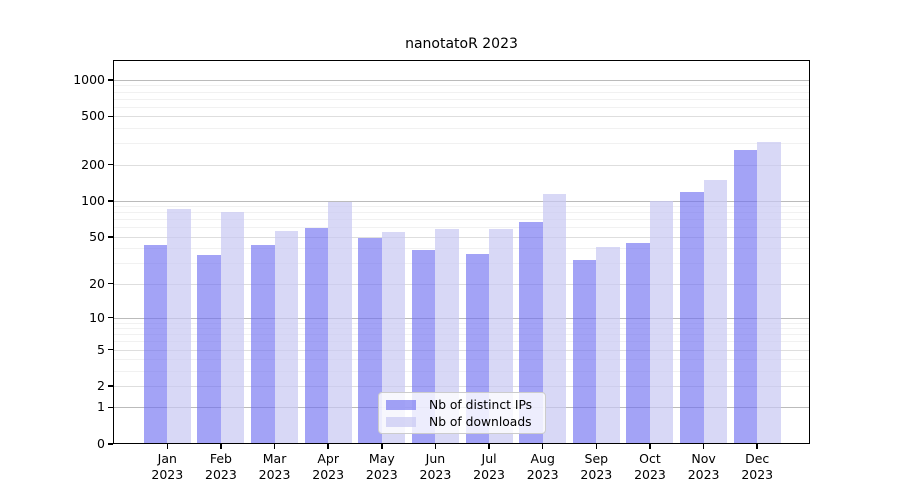 The height and width of the screenshot is (500, 900). I want to click on bar-downloads-sep, so click(608, 345).